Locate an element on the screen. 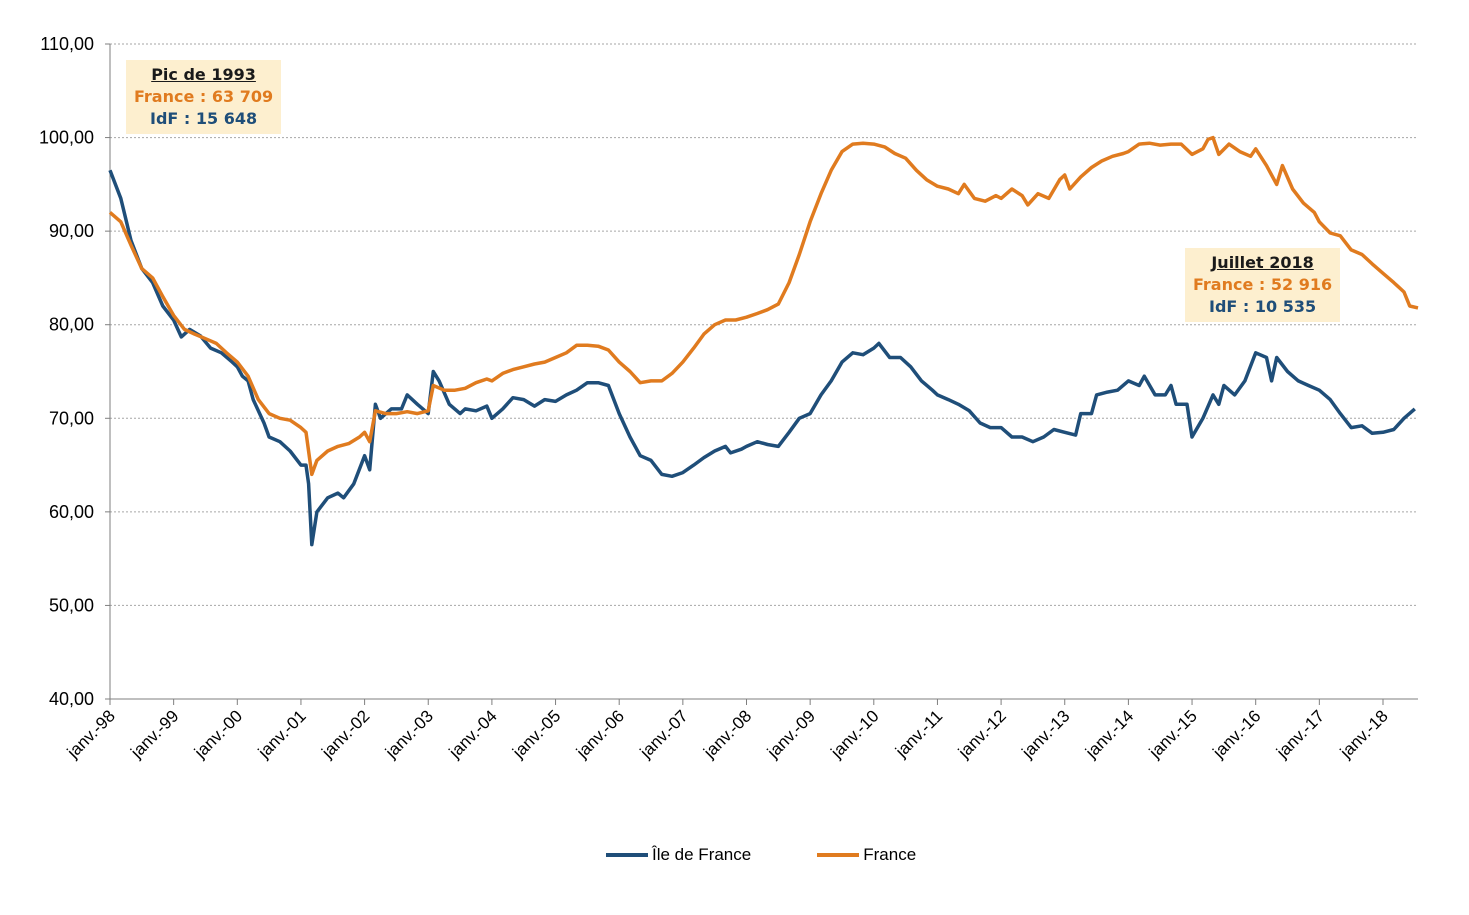 This screenshot has height=915, width=1469. legend-swatch-france is located at coordinates (838, 855).